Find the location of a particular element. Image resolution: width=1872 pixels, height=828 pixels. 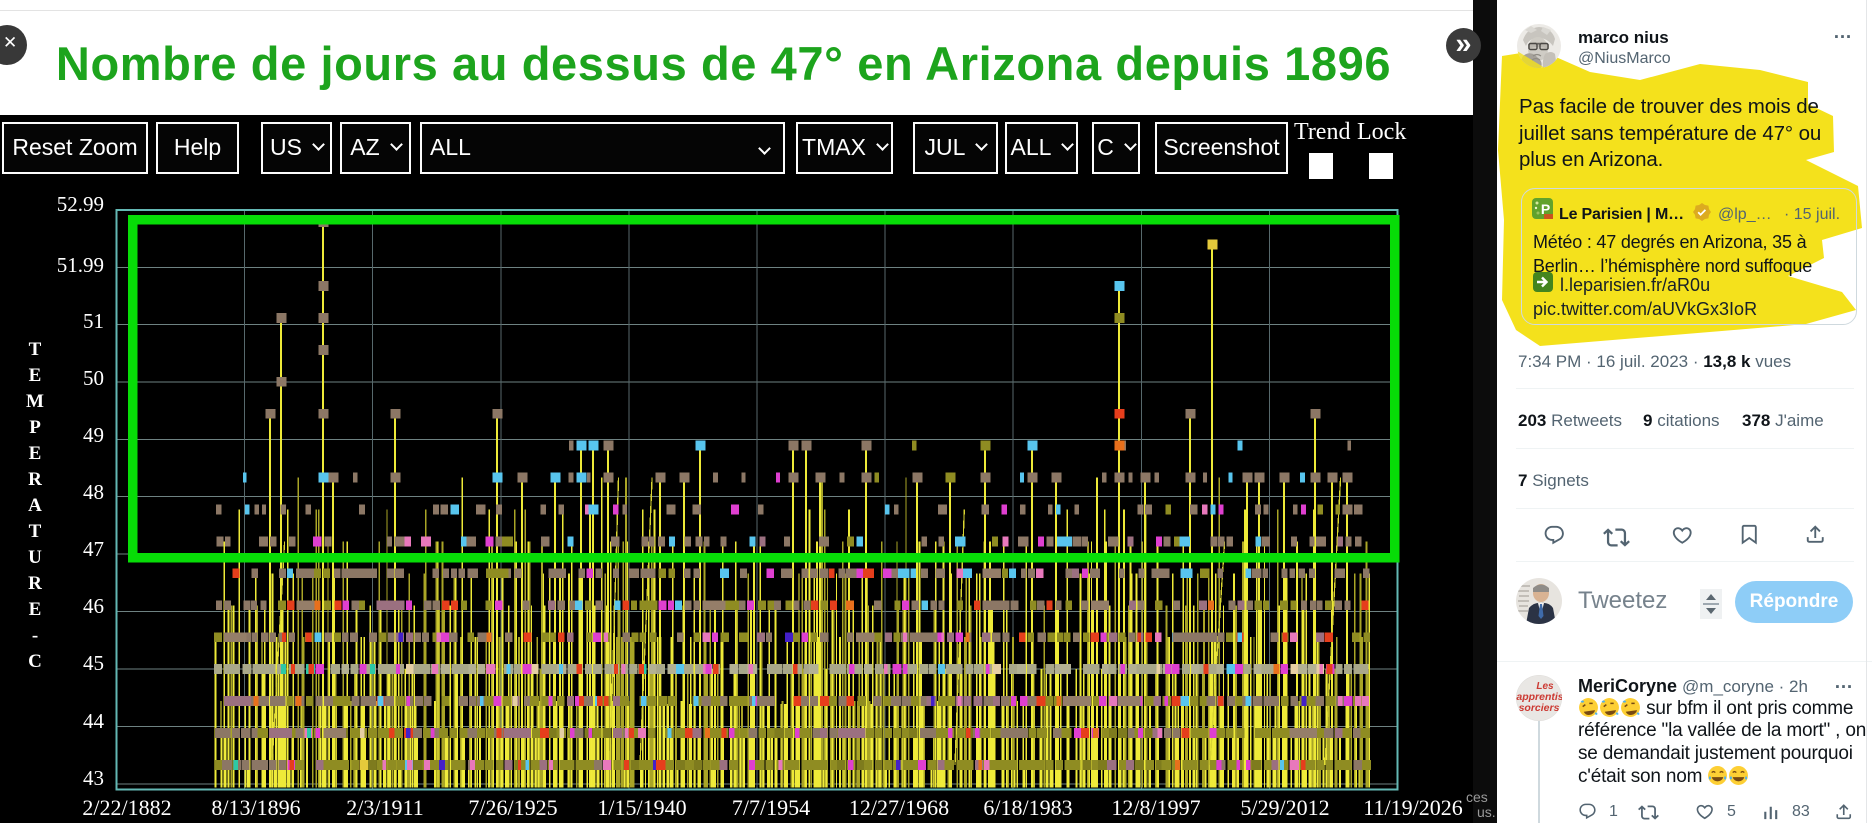

svg-text: P is located at coordinates (1545, 209).